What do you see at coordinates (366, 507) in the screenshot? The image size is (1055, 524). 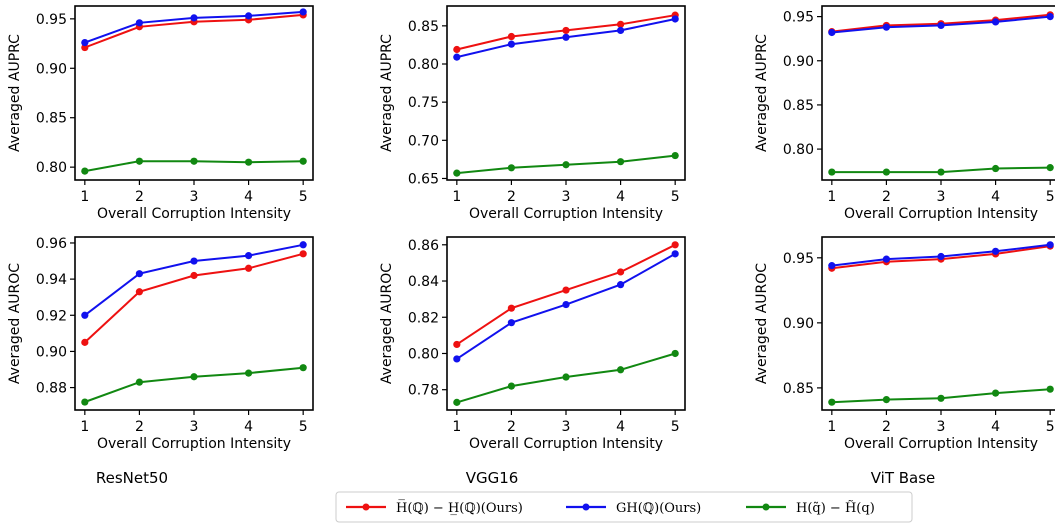 I see `legend-marker-red` at bounding box center [366, 507].